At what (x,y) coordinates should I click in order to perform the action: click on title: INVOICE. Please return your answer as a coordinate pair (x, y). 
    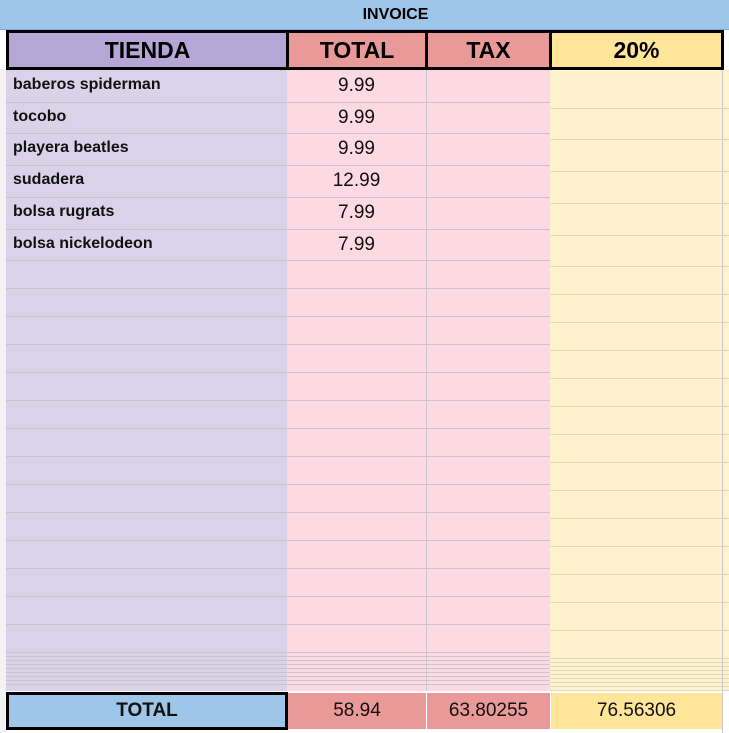
    Looking at the image, I should click on (395, 14).